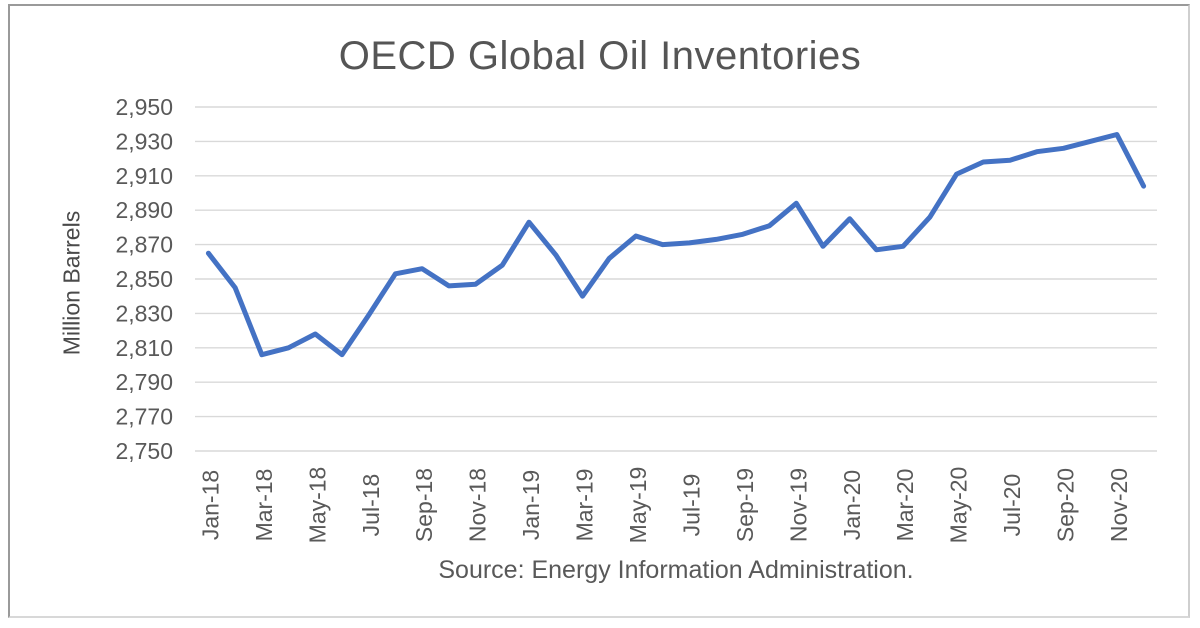  Describe the element at coordinates (144, 176) in the screenshot. I see `y-tick-label: 2,910` at that location.